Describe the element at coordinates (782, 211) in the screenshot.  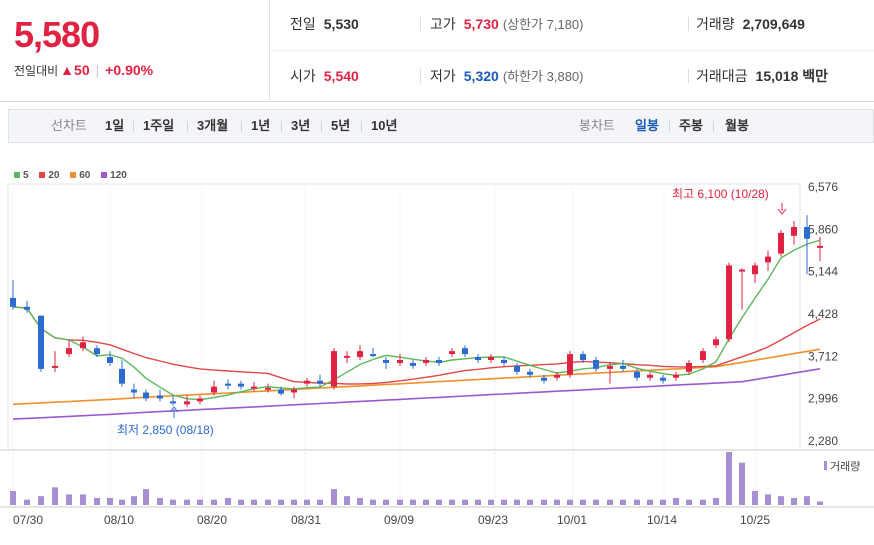
I see `high-arrow-head` at that location.